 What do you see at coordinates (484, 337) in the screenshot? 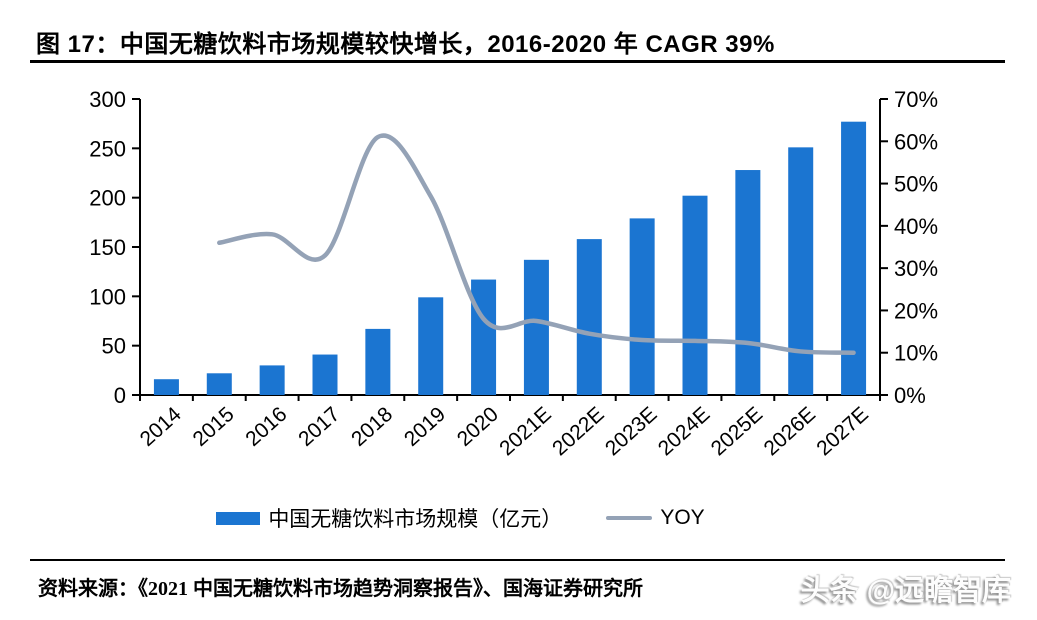
I see `bar-2020` at bounding box center [484, 337].